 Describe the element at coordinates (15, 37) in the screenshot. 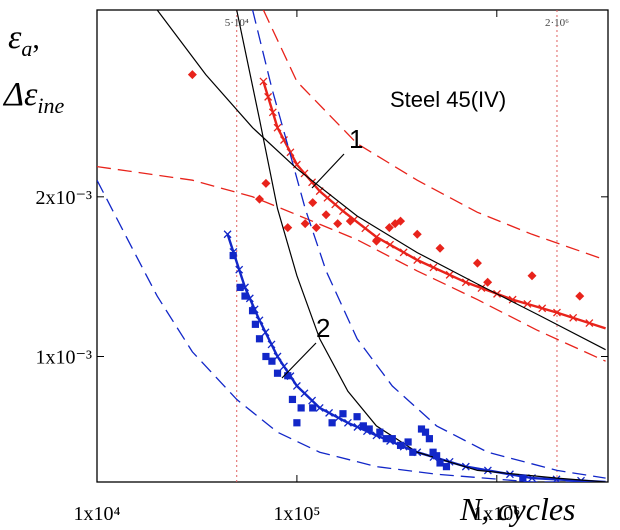

I see `y-label-epsilon: ε` at that location.